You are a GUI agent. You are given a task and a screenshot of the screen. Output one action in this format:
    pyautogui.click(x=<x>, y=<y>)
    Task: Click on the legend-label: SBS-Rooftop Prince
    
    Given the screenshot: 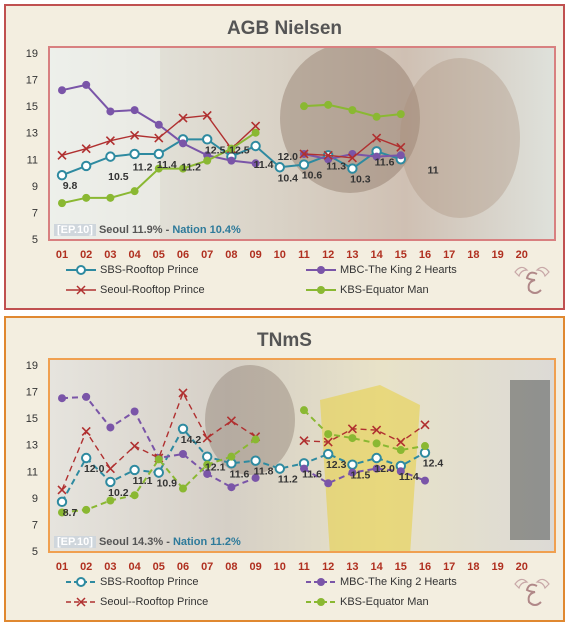 What is the action you would take?
    pyautogui.click(x=149, y=582)
    